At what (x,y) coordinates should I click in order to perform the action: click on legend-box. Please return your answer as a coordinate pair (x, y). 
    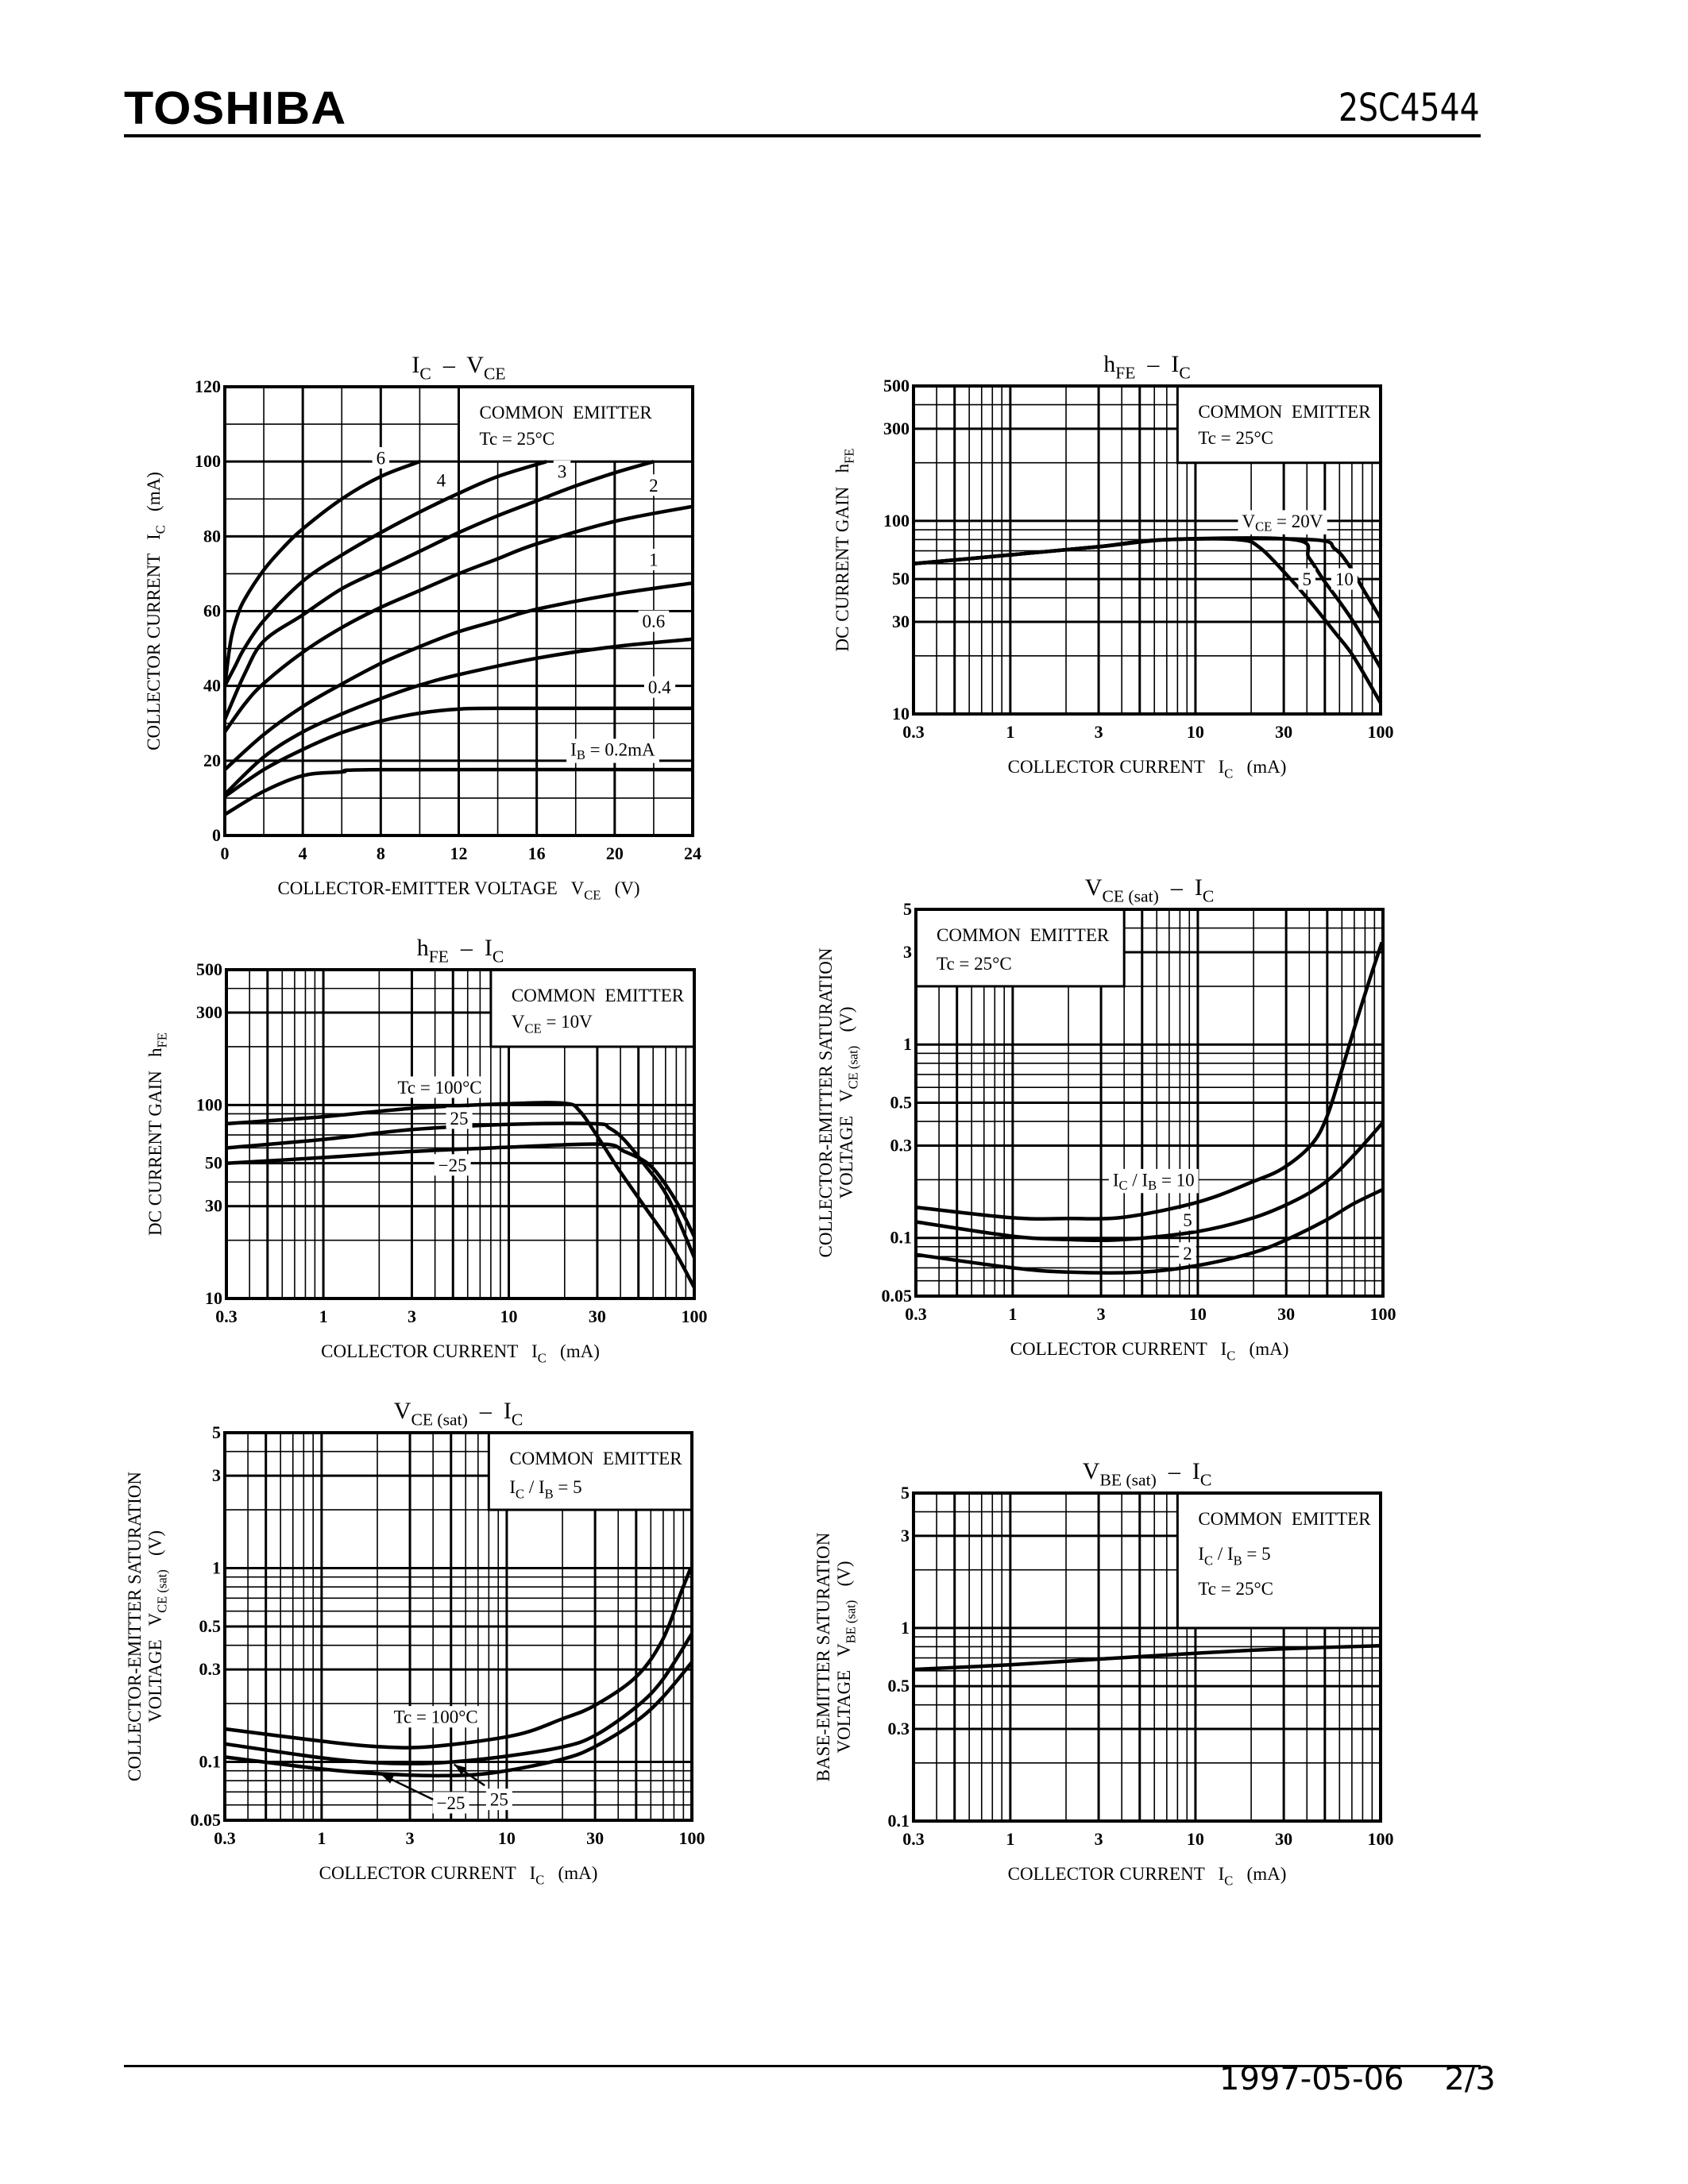
    Looking at the image, I should click on (576, 424).